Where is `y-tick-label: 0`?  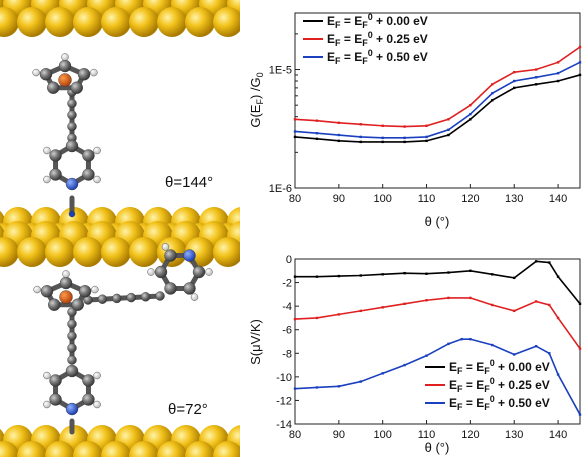 y-tick-label: 0 is located at coordinates (289, 260).